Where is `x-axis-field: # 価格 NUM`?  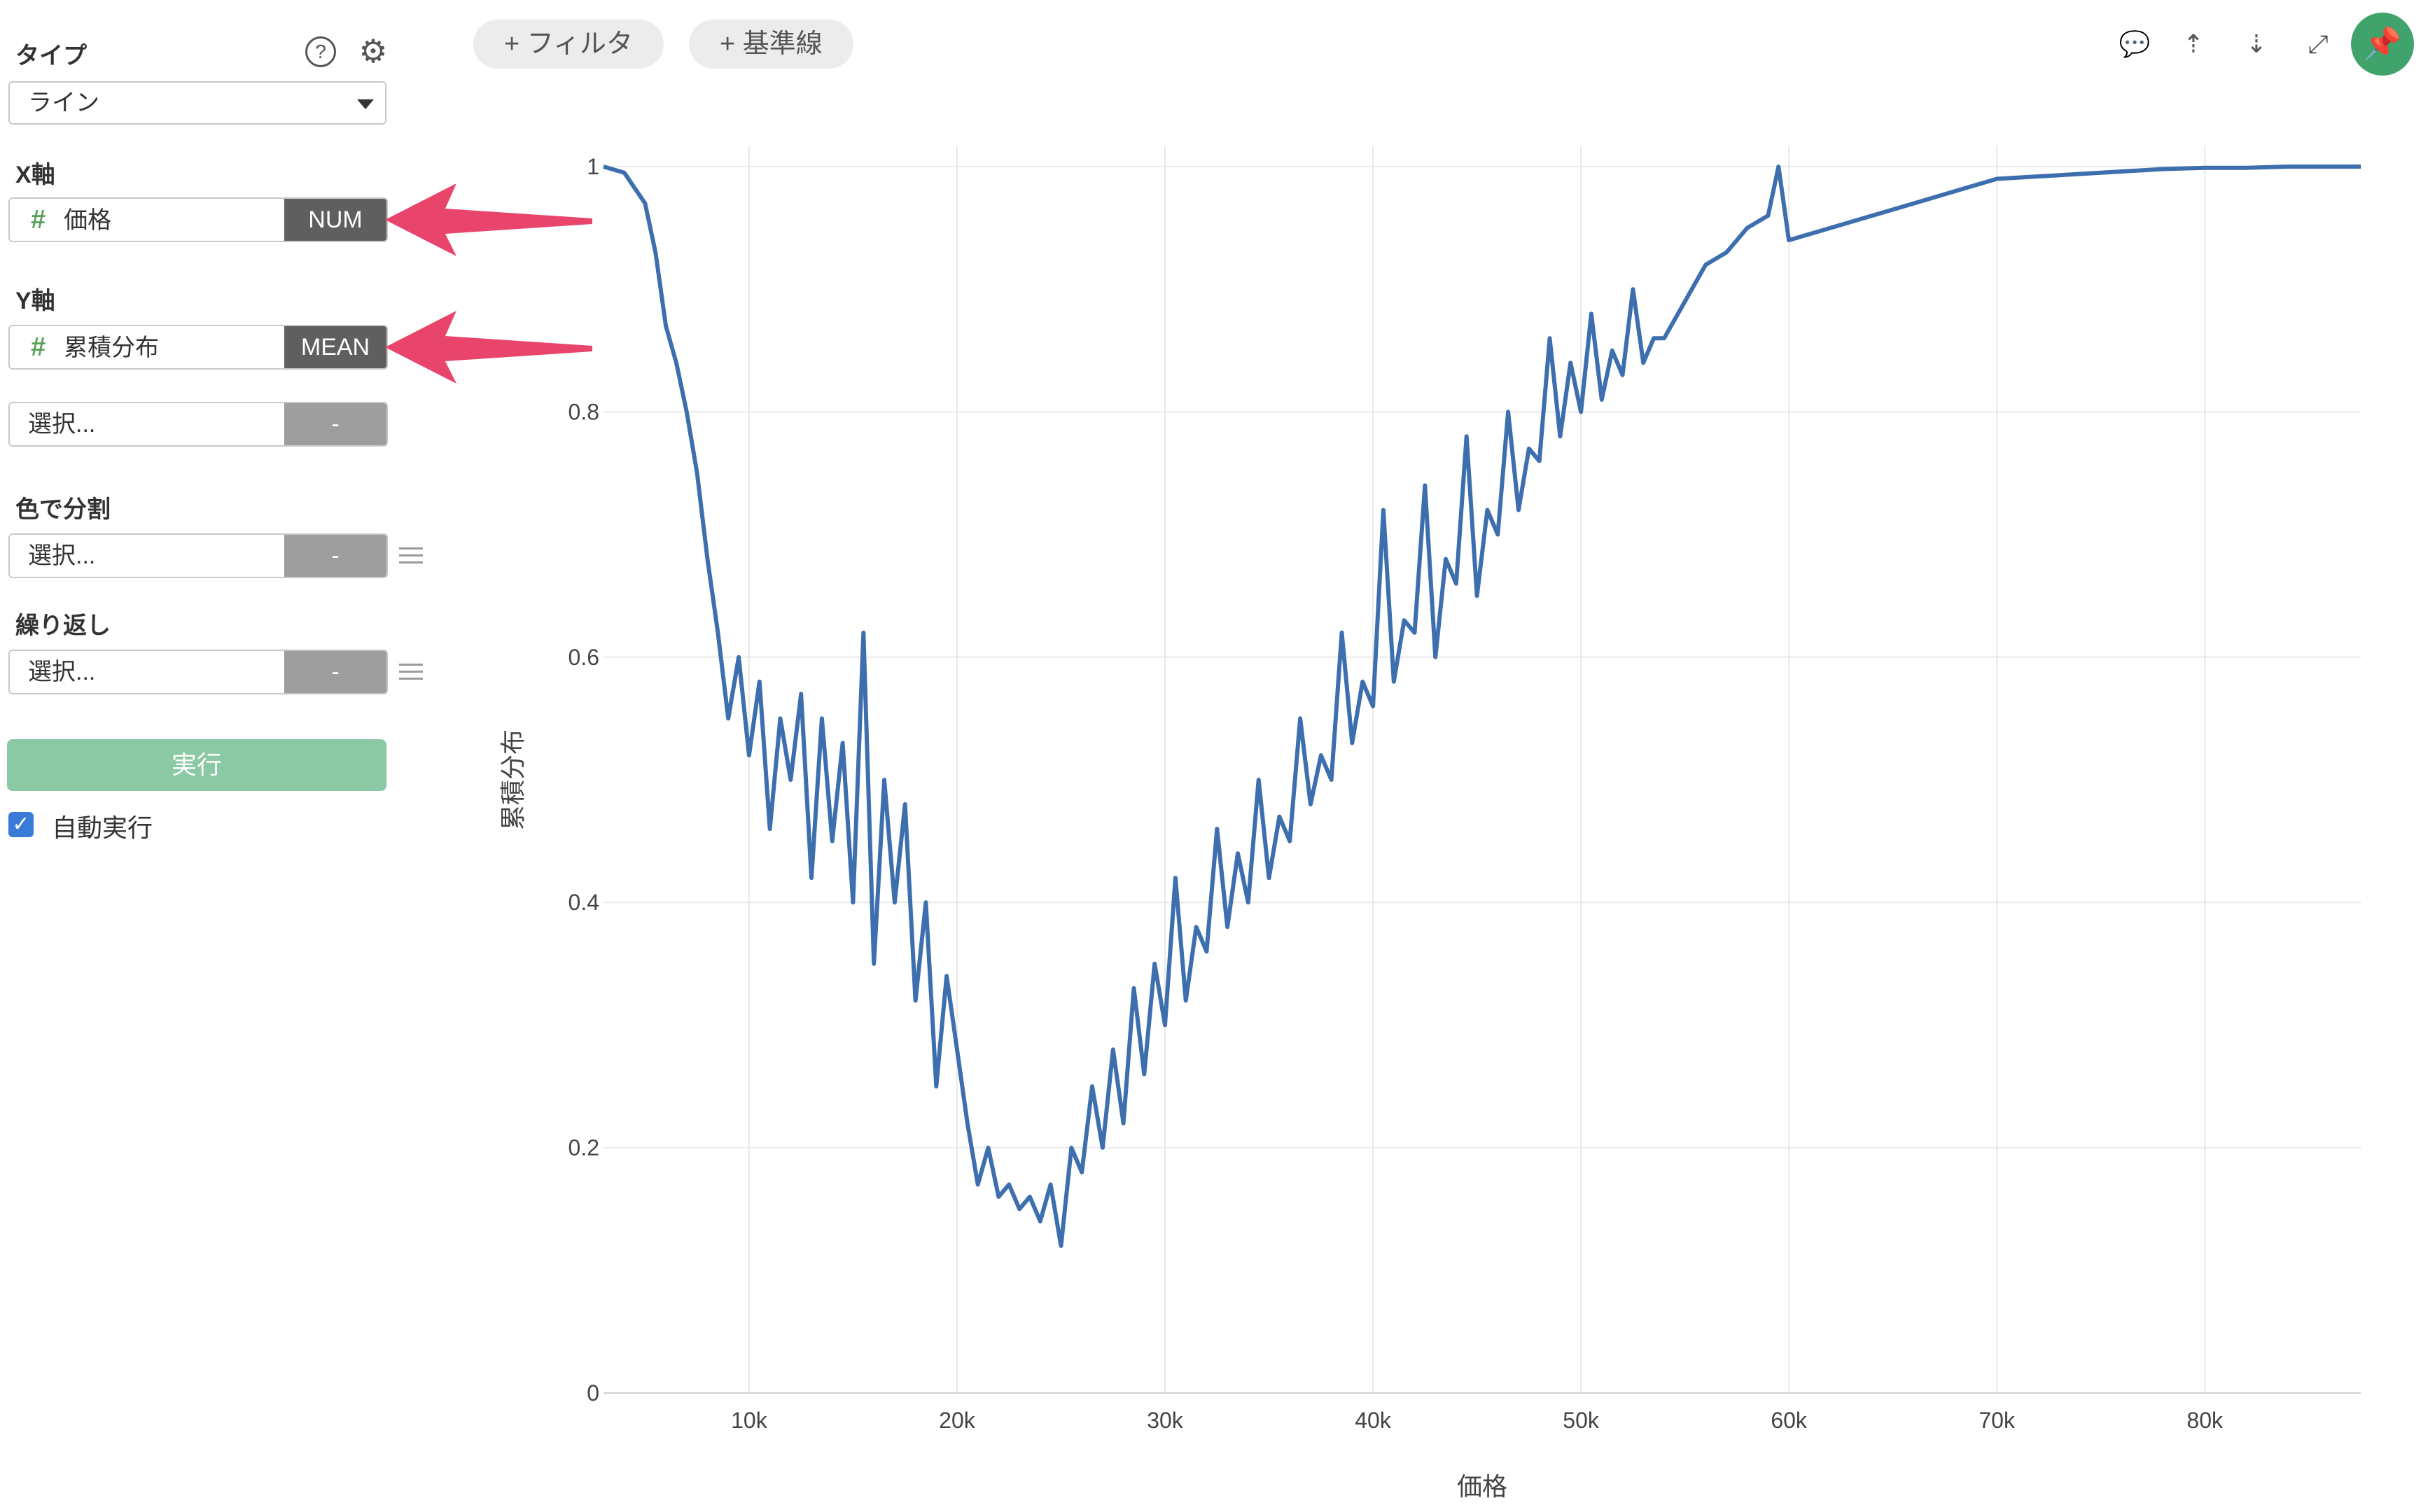
x-axis-field: # 価格 NUM is located at coordinates (198, 219).